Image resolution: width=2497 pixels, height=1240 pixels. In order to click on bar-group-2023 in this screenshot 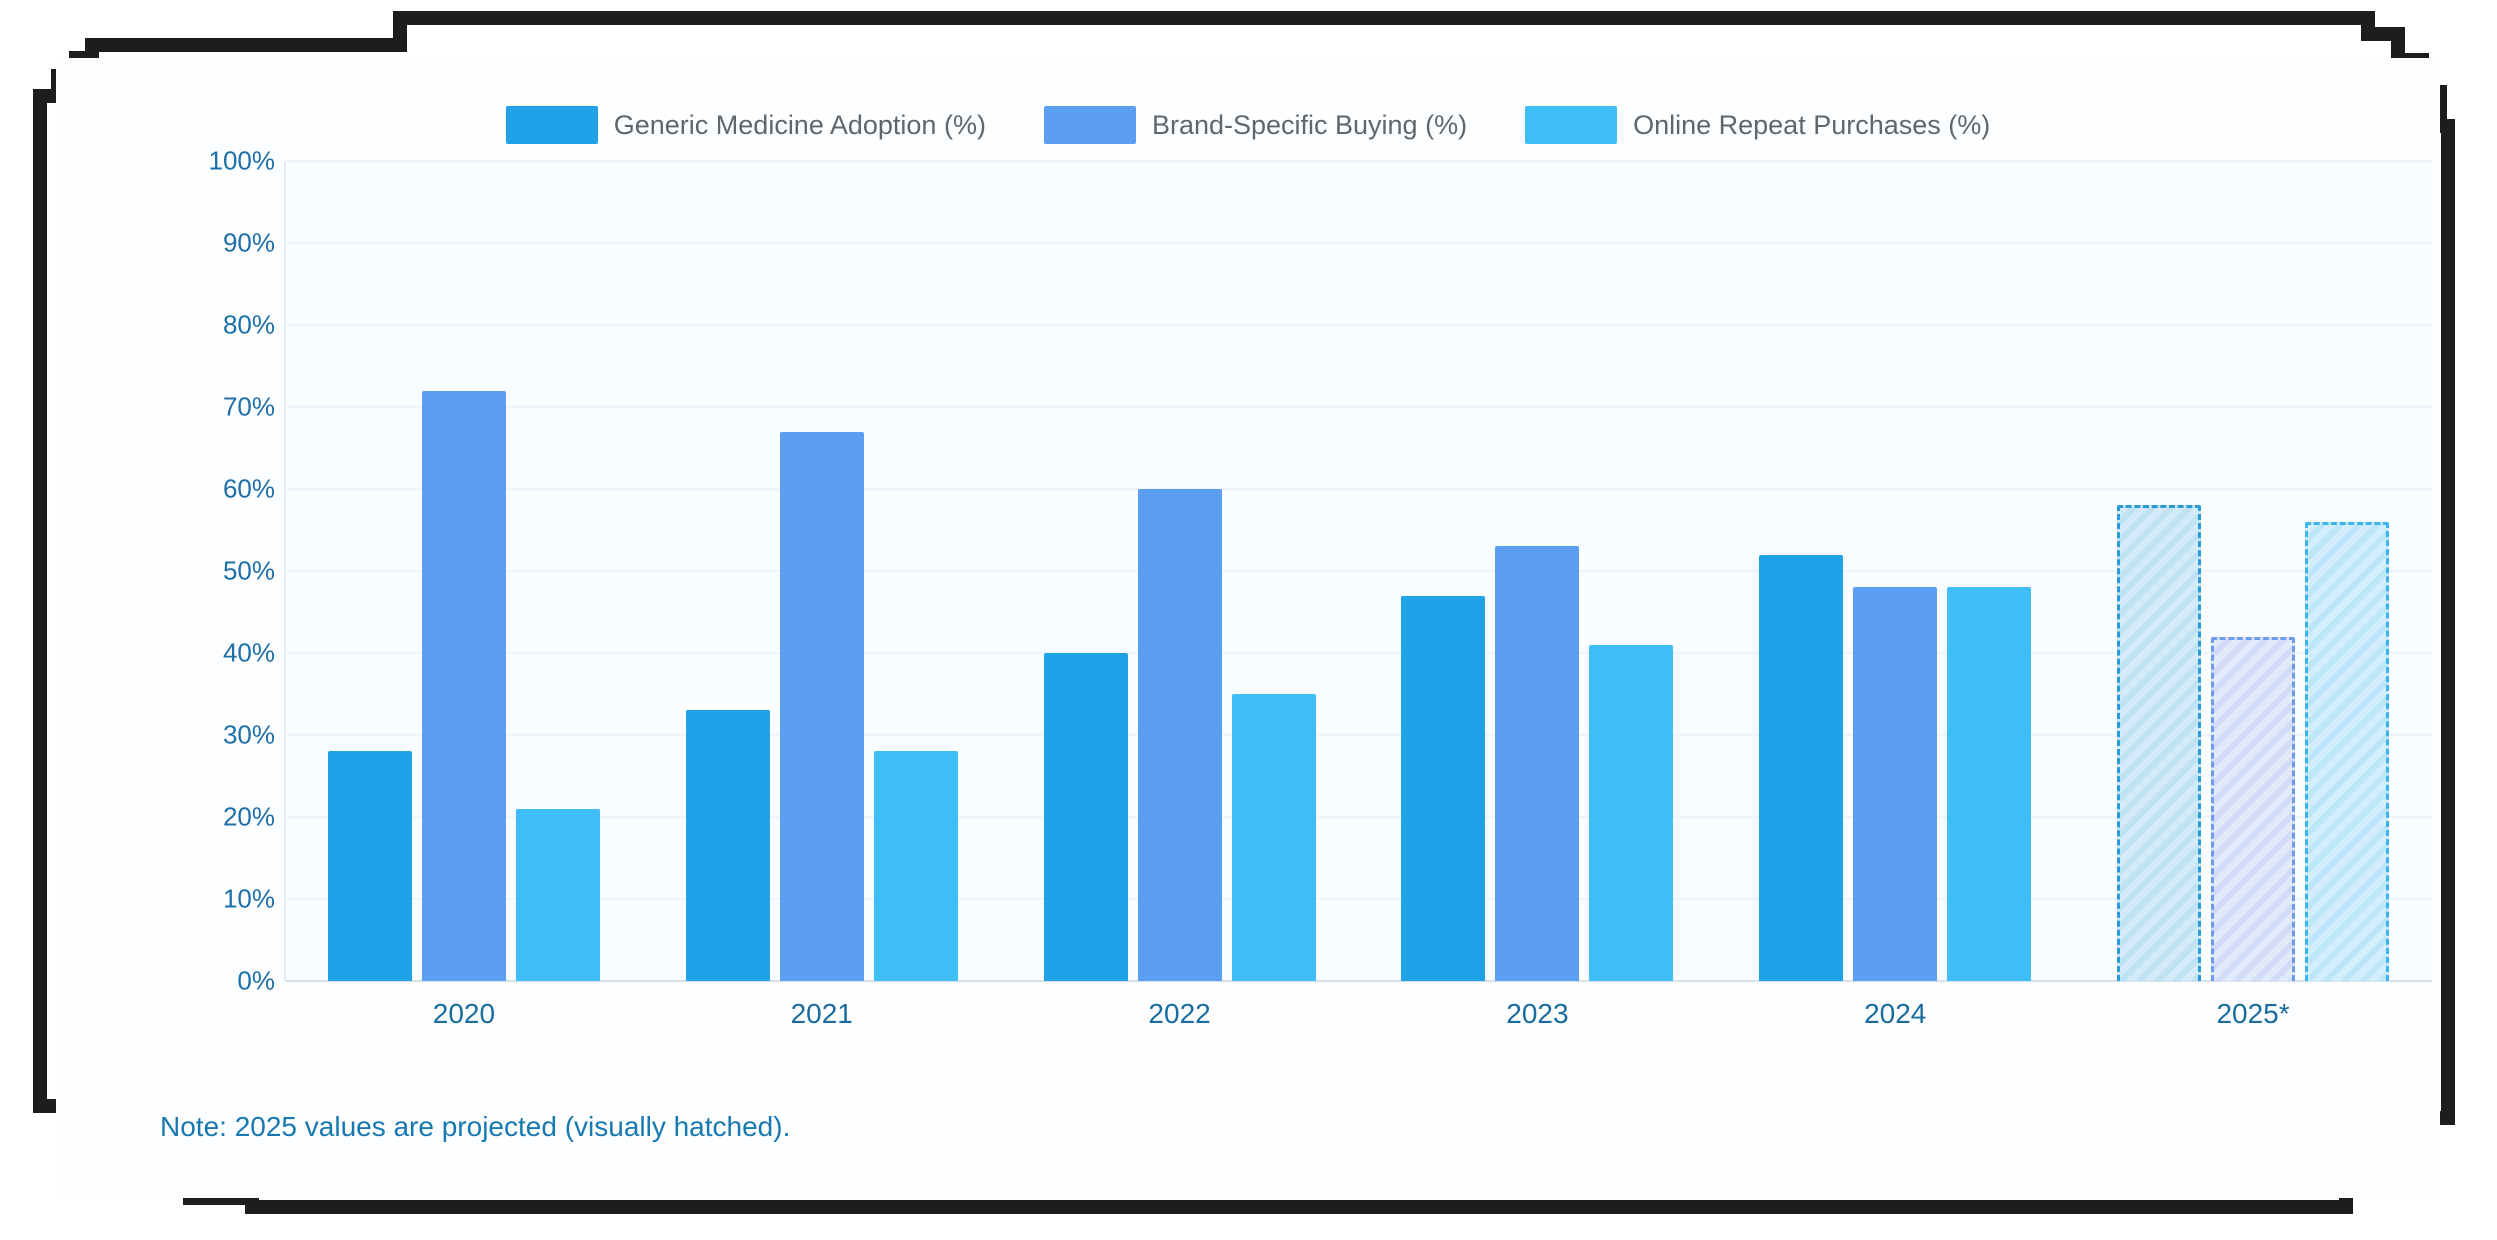, I will do `click(1537, 571)`.